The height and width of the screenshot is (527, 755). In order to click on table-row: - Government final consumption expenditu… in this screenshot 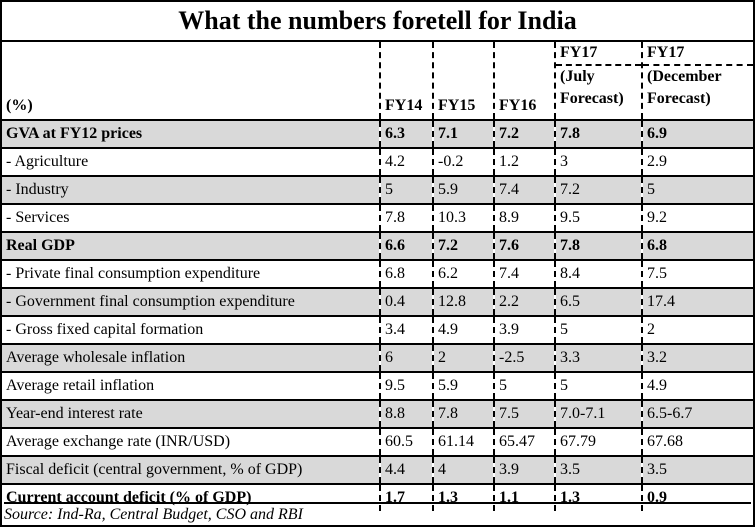, I will do `click(377, 301)`.